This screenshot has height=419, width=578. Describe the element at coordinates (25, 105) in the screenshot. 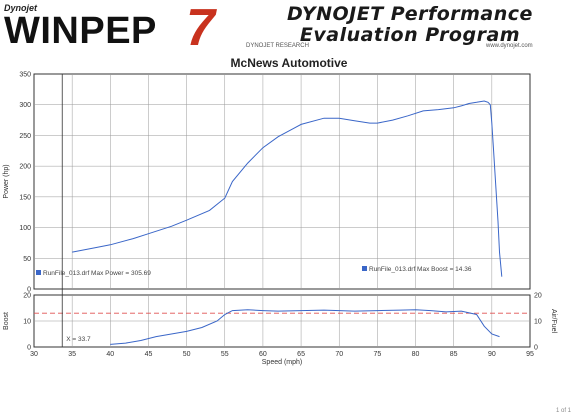

I see `power-ytick-label: 300` at that location.